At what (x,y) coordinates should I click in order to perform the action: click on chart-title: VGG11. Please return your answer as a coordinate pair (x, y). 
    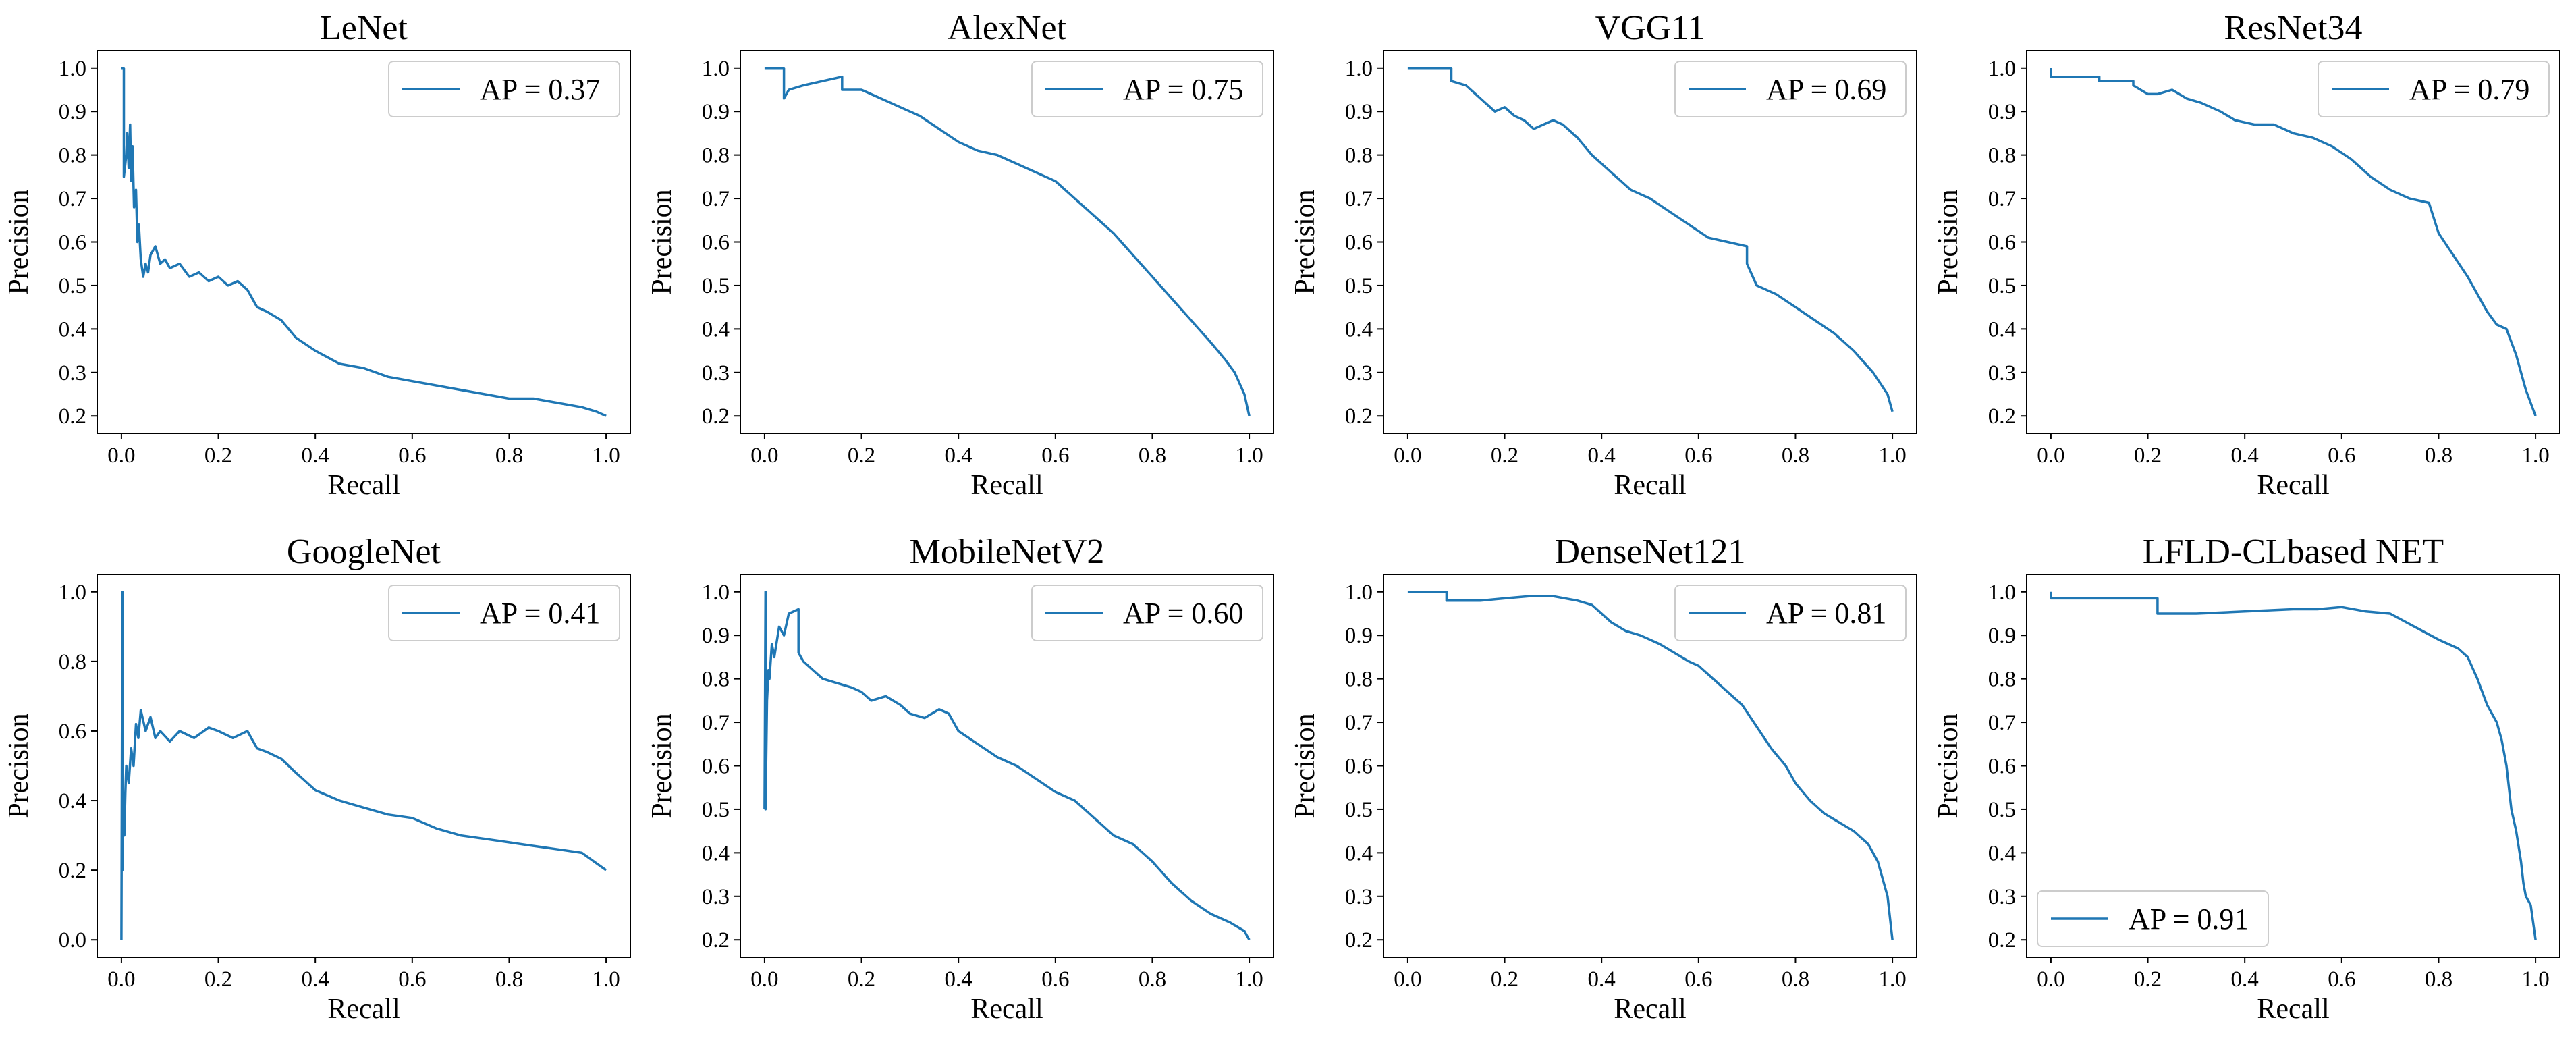
    Looking at the image, I should click on (1650, 28).